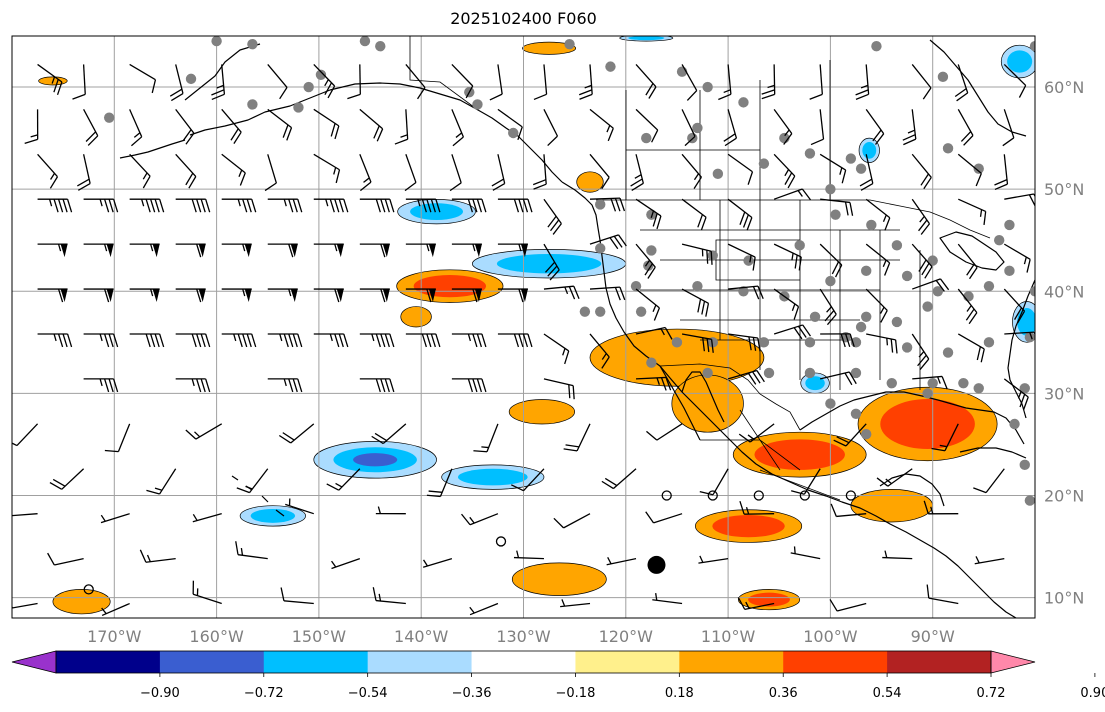  What do you see at coordinates (728, 636) in the screenshot?
I see `longitude-label: 110°W` at bounding box center [728, 636].